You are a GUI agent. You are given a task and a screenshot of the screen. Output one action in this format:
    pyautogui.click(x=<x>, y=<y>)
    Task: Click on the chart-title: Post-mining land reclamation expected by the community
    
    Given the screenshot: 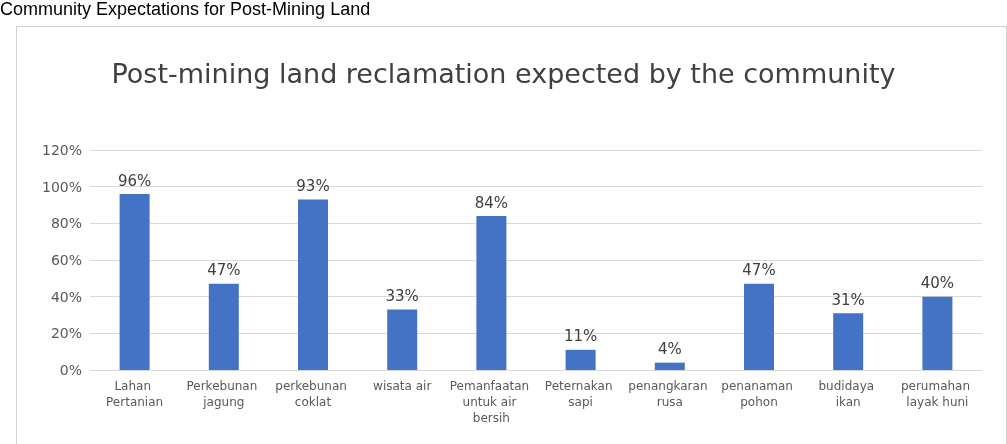 What is the action you would take?
    pyautogui.click(x=503, y=73)
    